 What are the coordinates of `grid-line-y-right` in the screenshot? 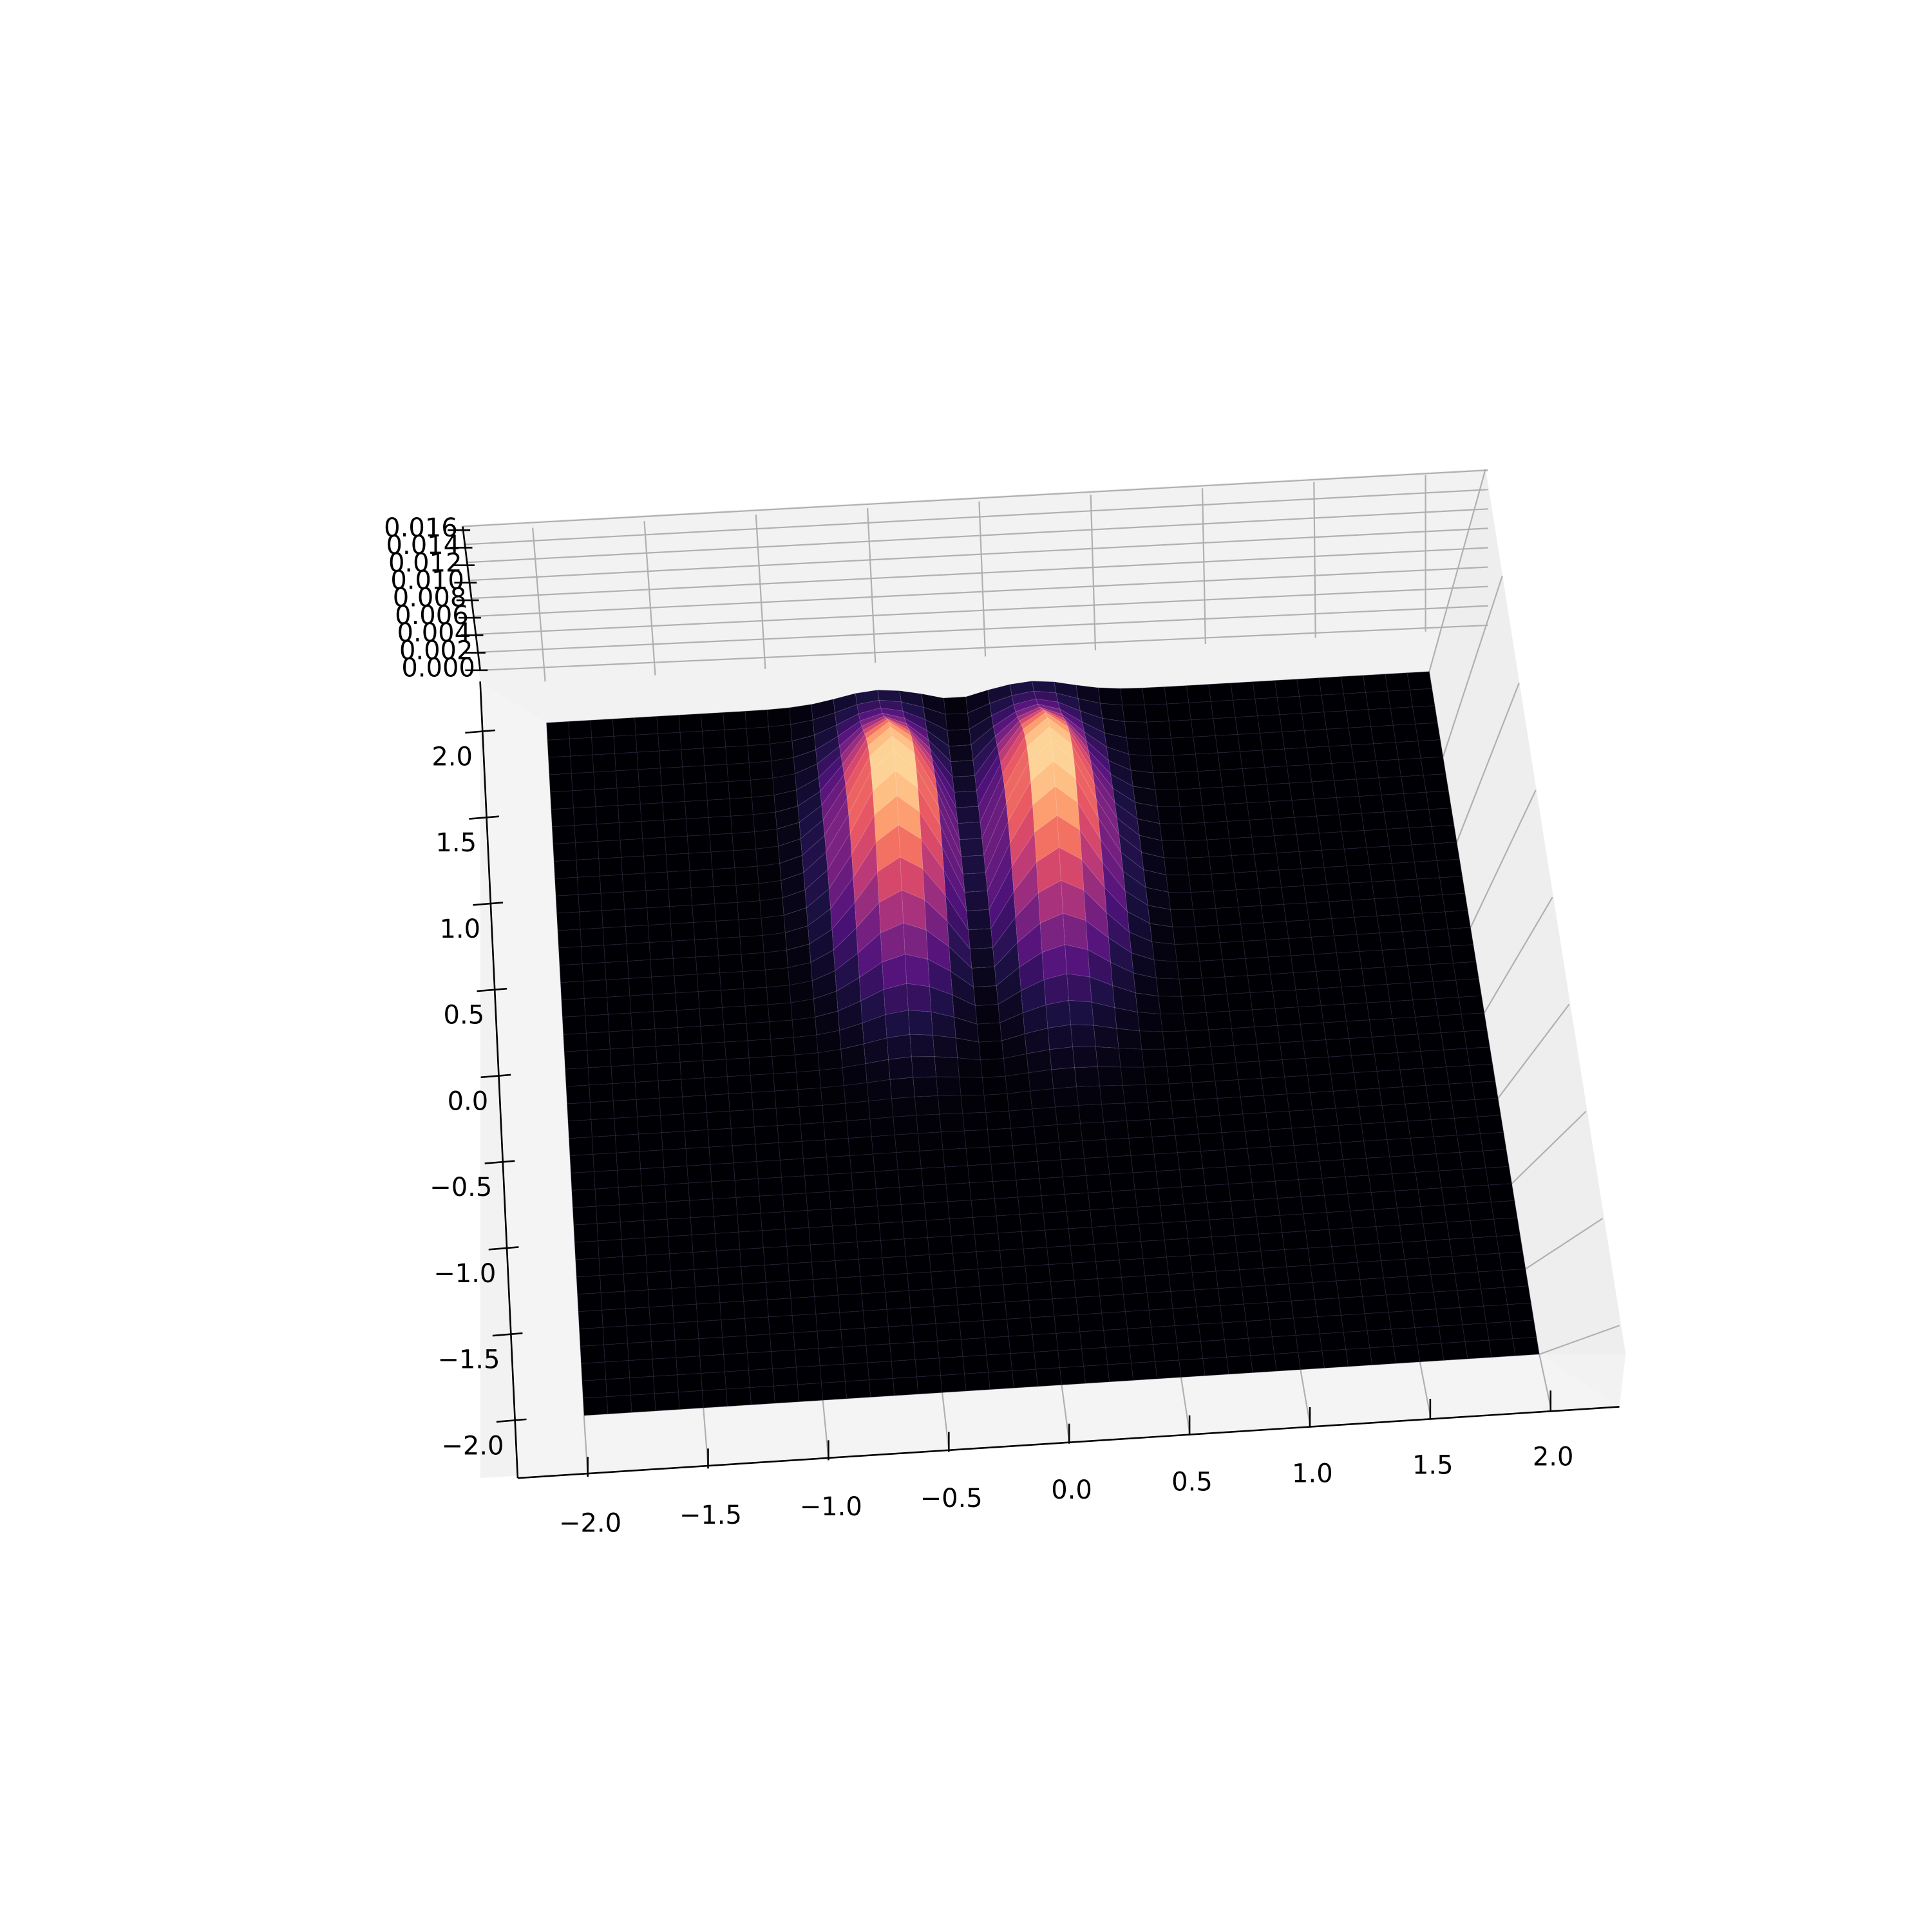 It's located at (1504, 859).